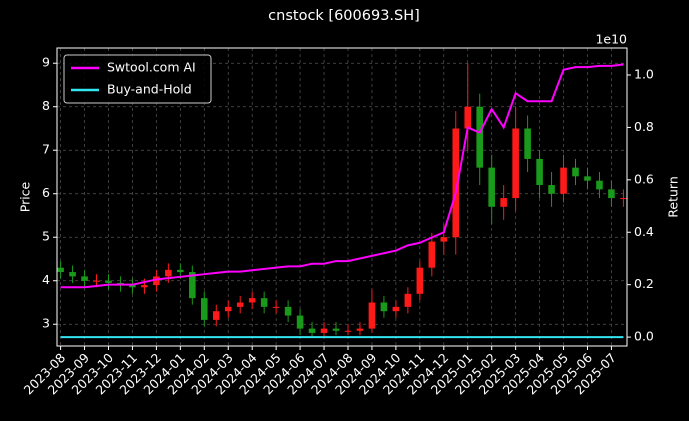  I want to click on y2-tick-label: 0.2, so click(644, 283).